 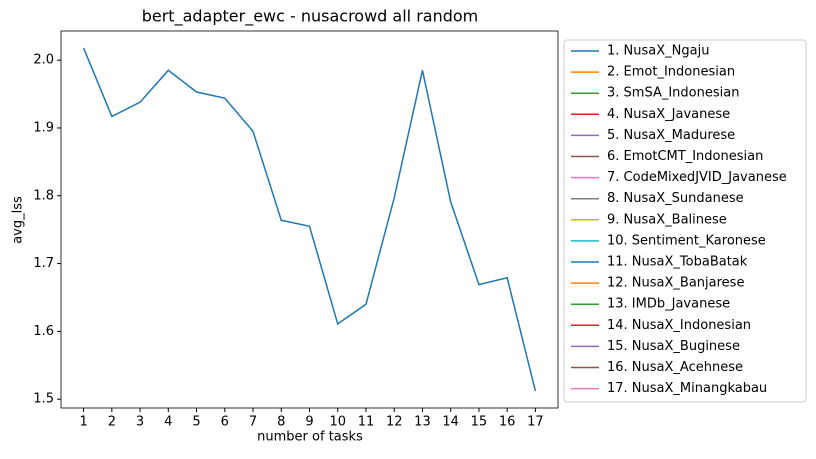 What do you see at coordinates (43, 399) in the screenshot?
I see `y-tick-label: 1.5` at bounding box center [43, 399].